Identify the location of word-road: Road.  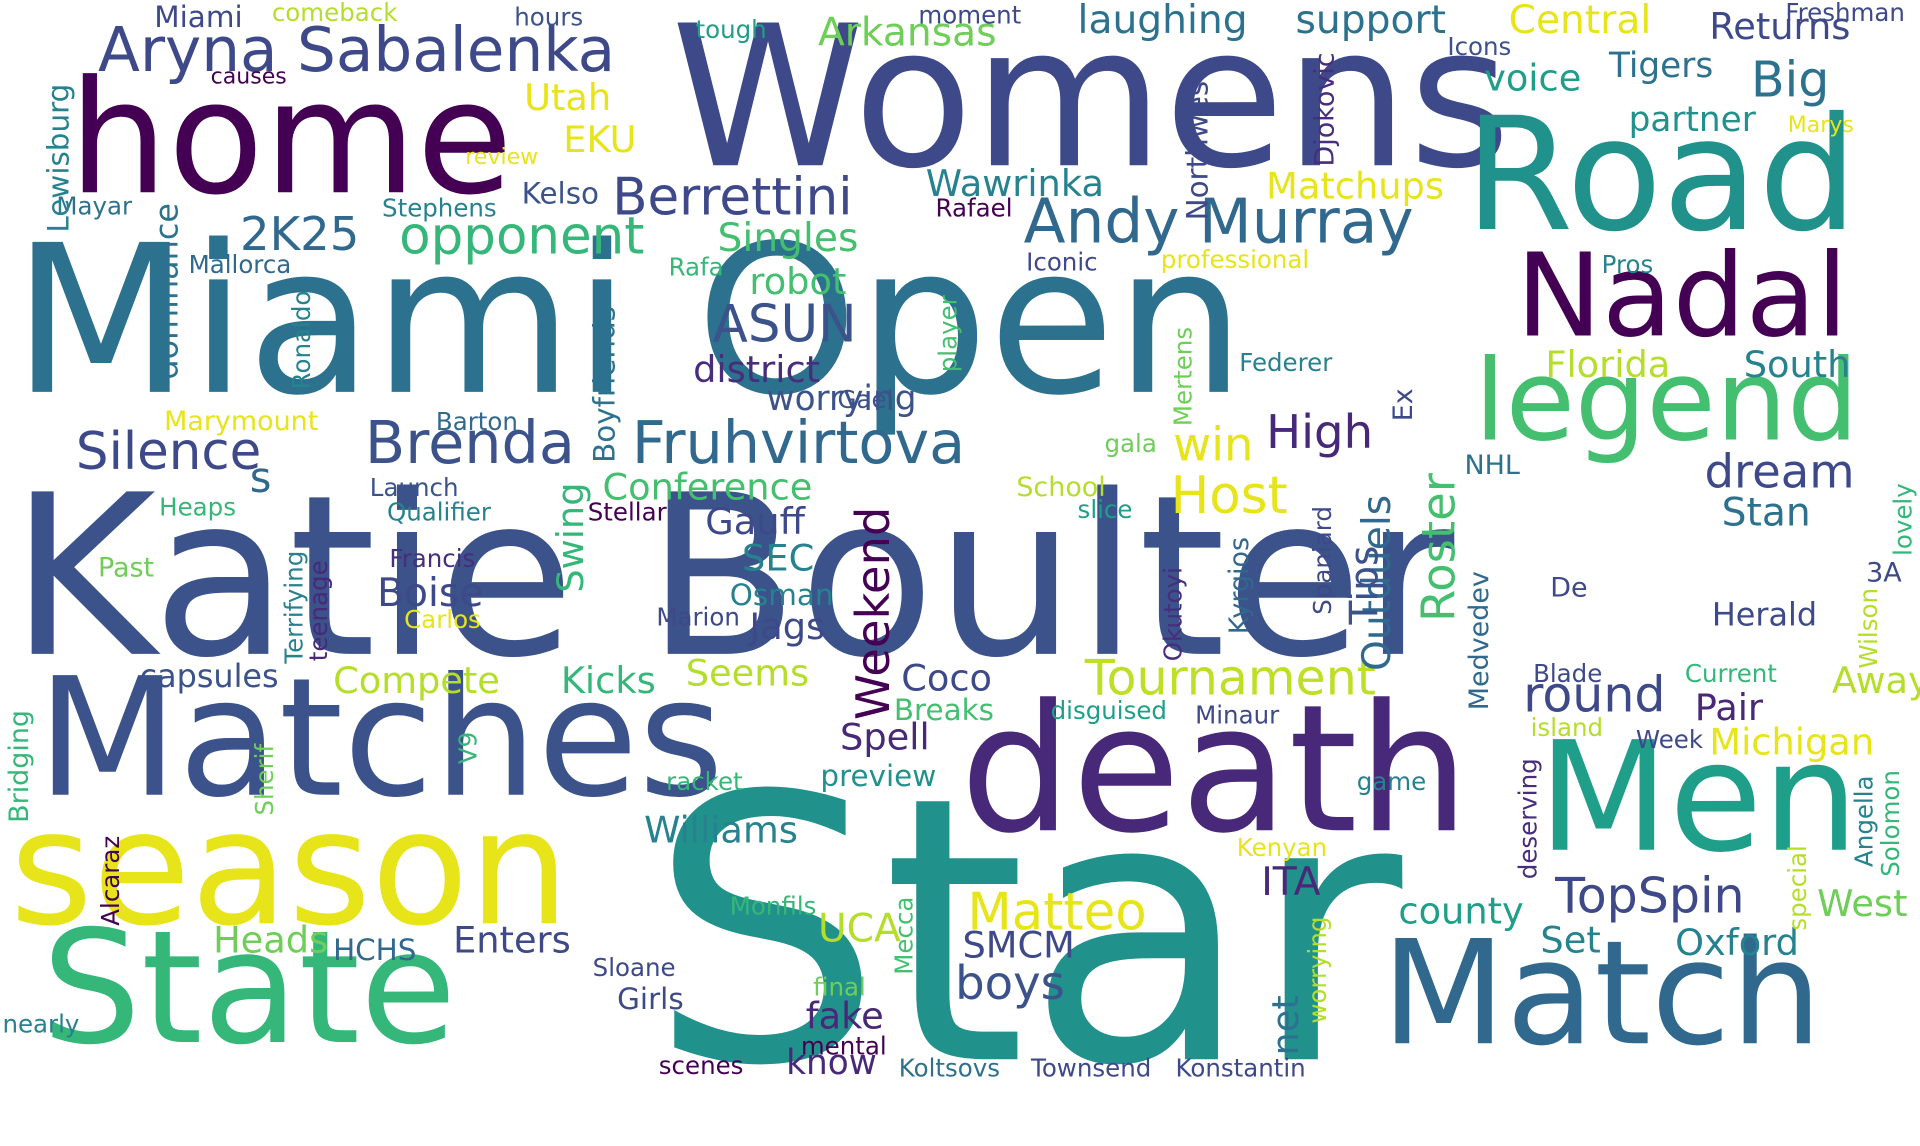
(1661, 175).